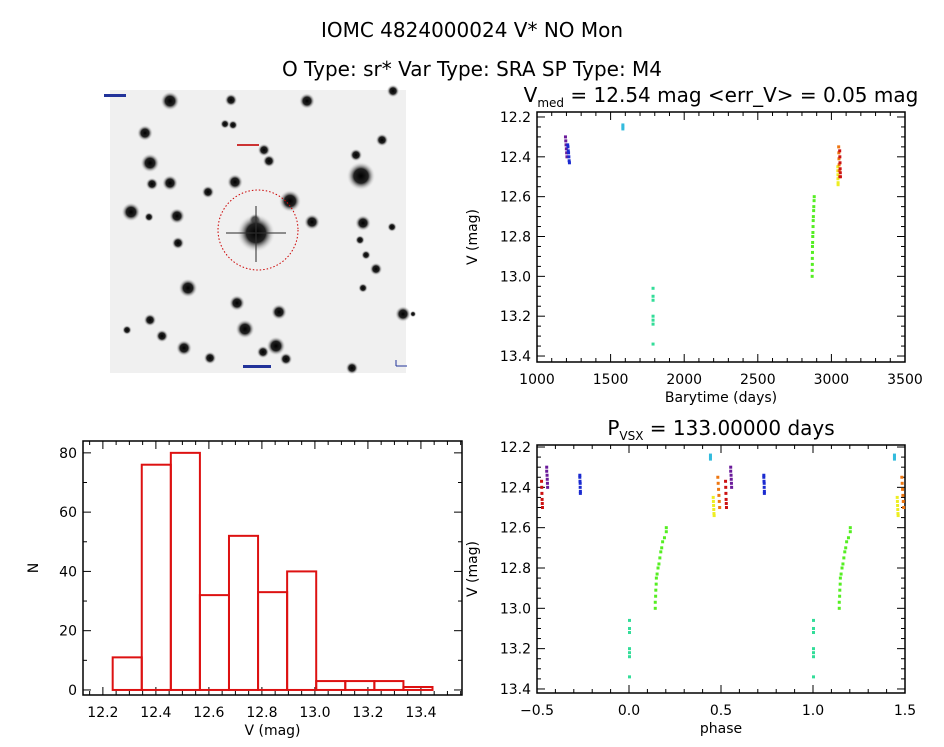 The width and height of the screenshot is (944, 747). I want to click on y-axis-label: V (mag), so click(473, 569).